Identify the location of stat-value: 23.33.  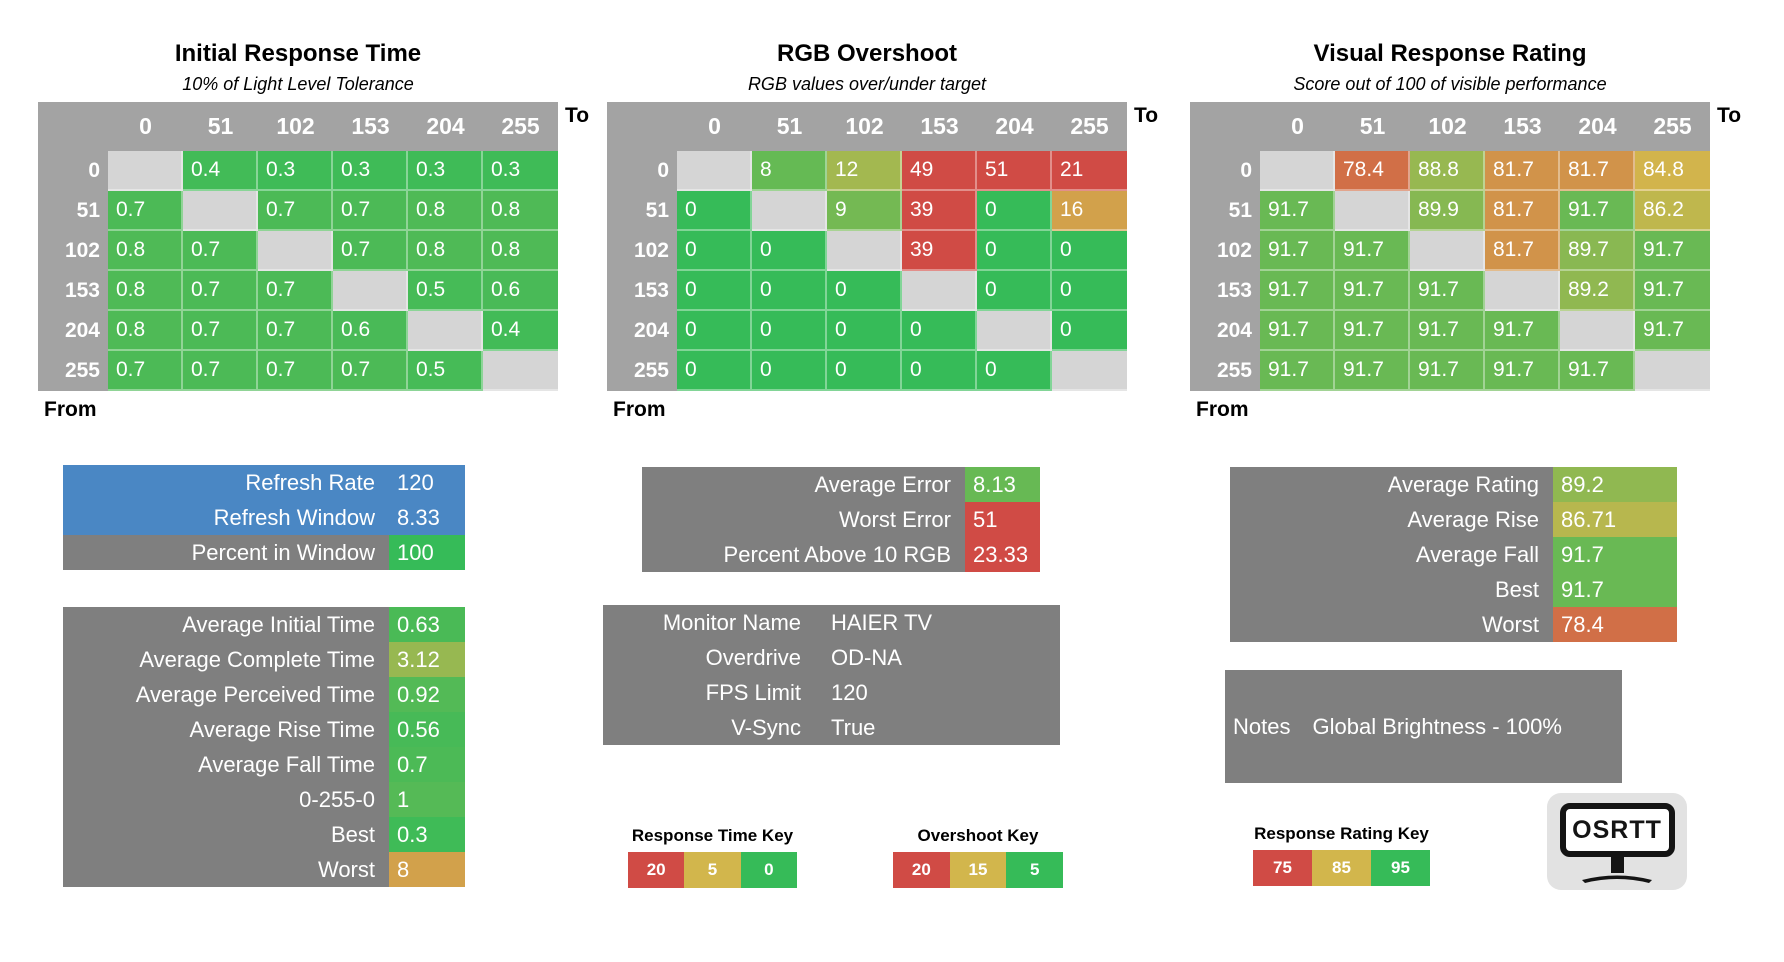
(1002, 554).